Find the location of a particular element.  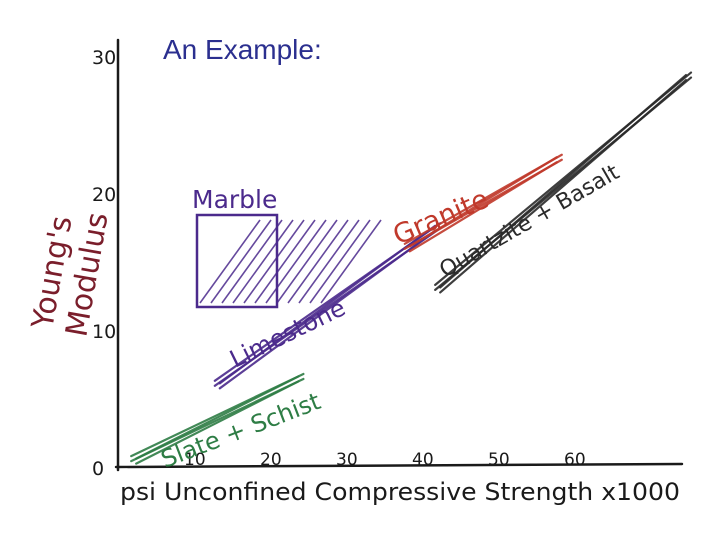

series-quartzite-basalt is located at coordinates (563, 182).